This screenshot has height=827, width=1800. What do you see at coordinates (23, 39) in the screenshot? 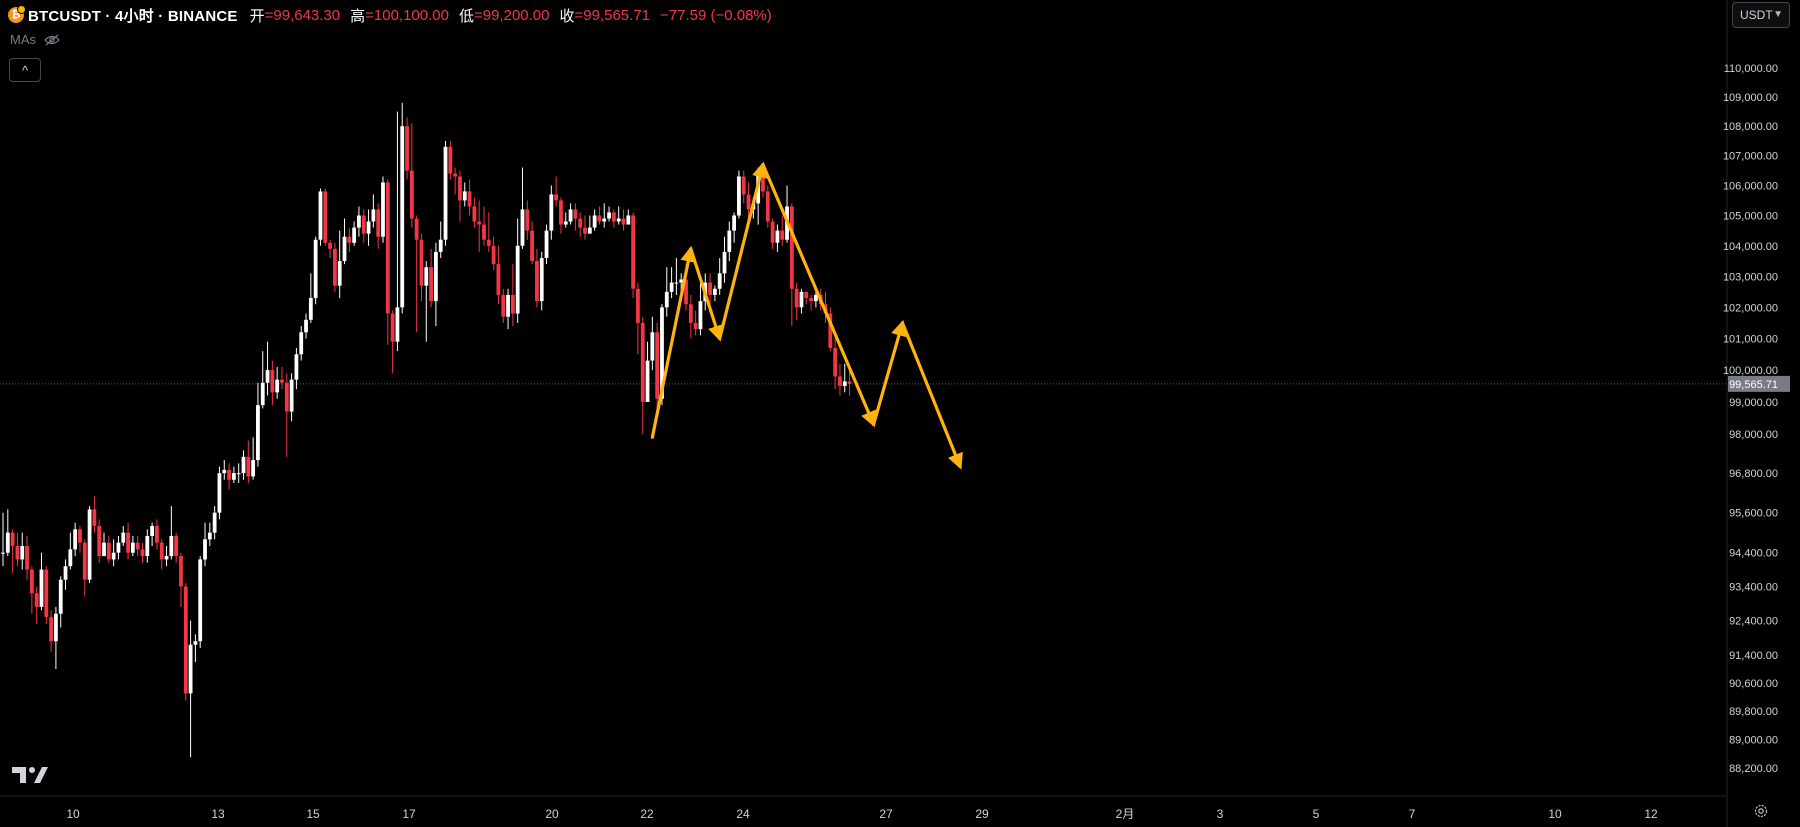
I see `mas-indicator-label: MAs` at bounding box center [23, 39].